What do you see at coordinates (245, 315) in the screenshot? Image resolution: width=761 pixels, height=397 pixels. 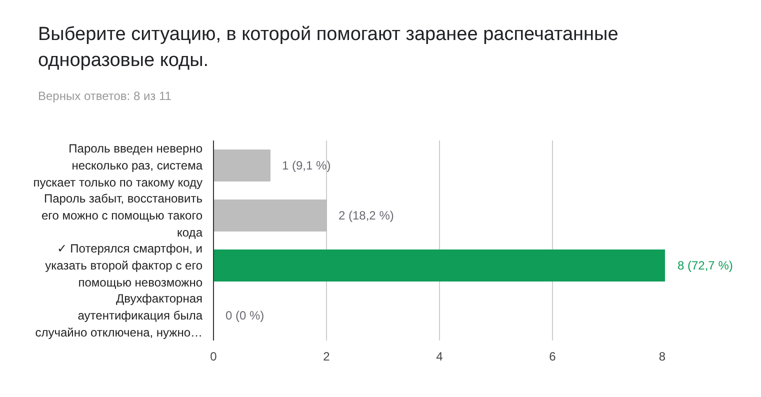 I see `data-label: 0 (0 %)` at bounding box center [245, 315].